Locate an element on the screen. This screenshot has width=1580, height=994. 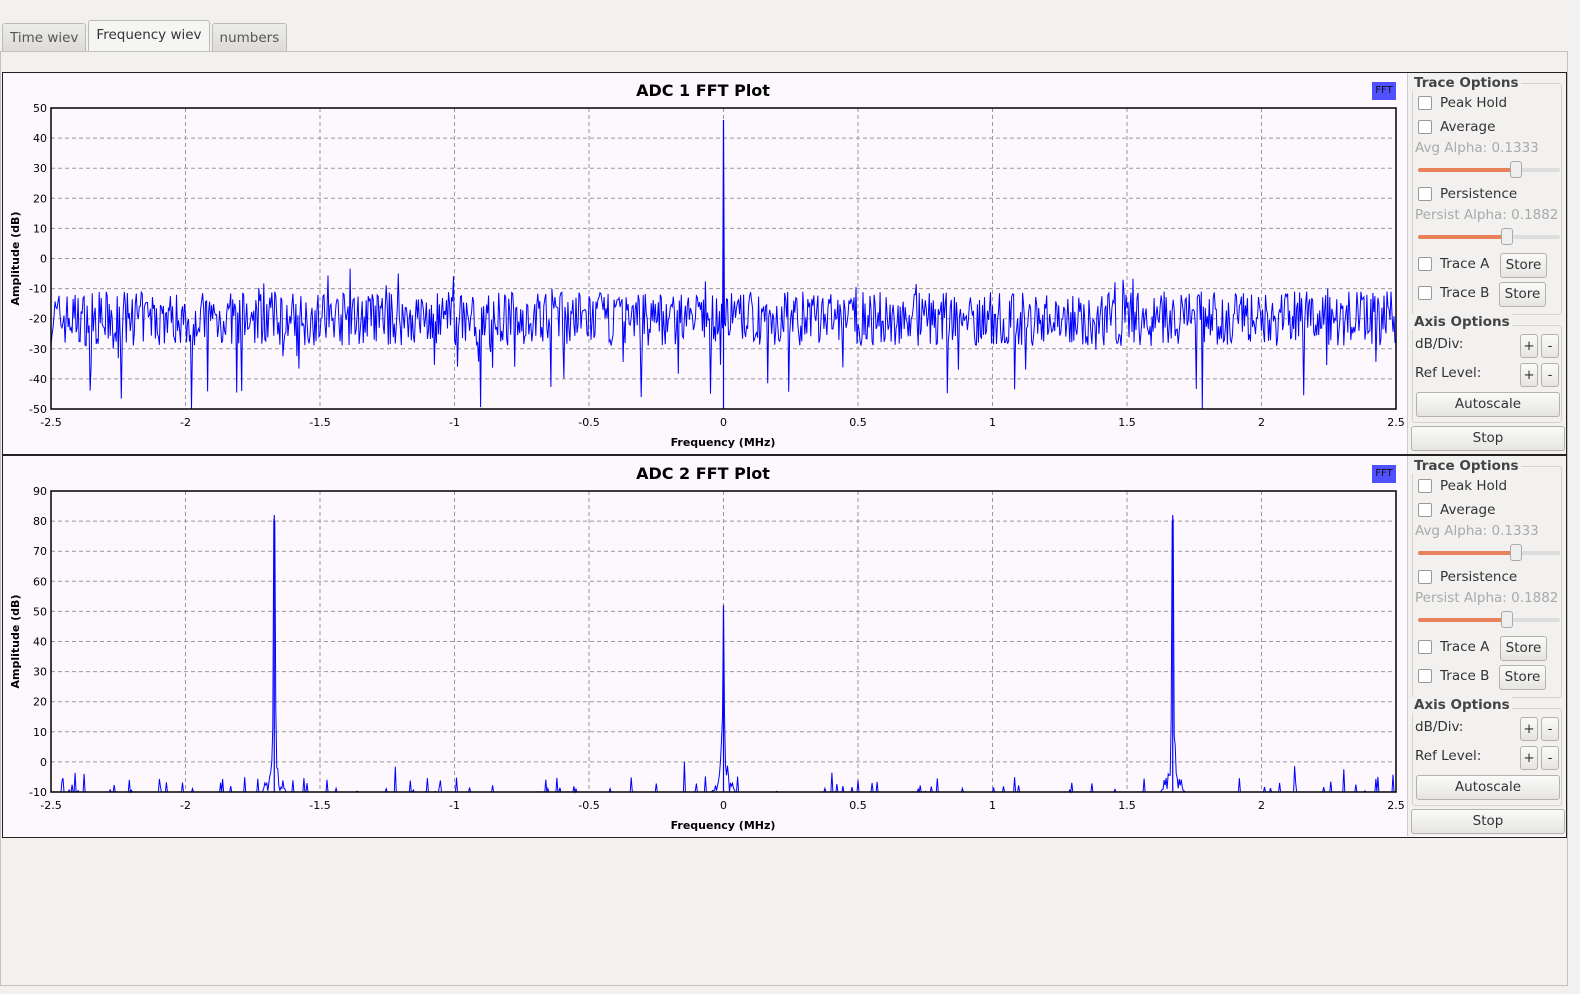
x-axis-label: Frequency (MHz) is located at coordinates (723, 825).